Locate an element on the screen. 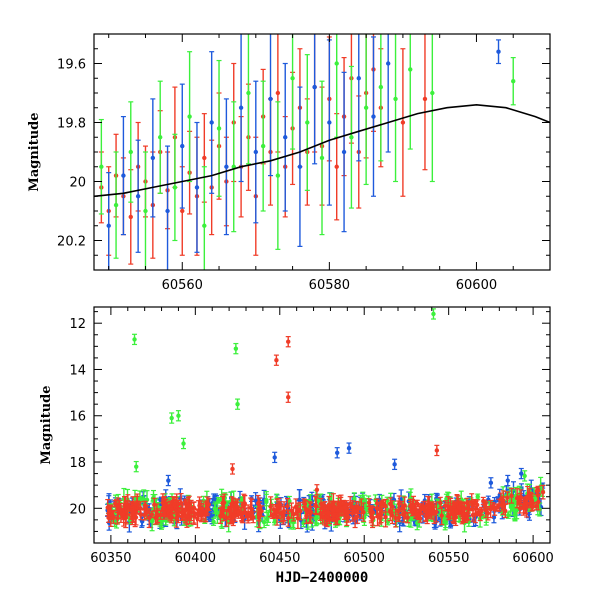 The height and width of the screenshot is (600, 600). top-x-tick-labels: 60560 60580 60600 is located at coordinates (330, 285).